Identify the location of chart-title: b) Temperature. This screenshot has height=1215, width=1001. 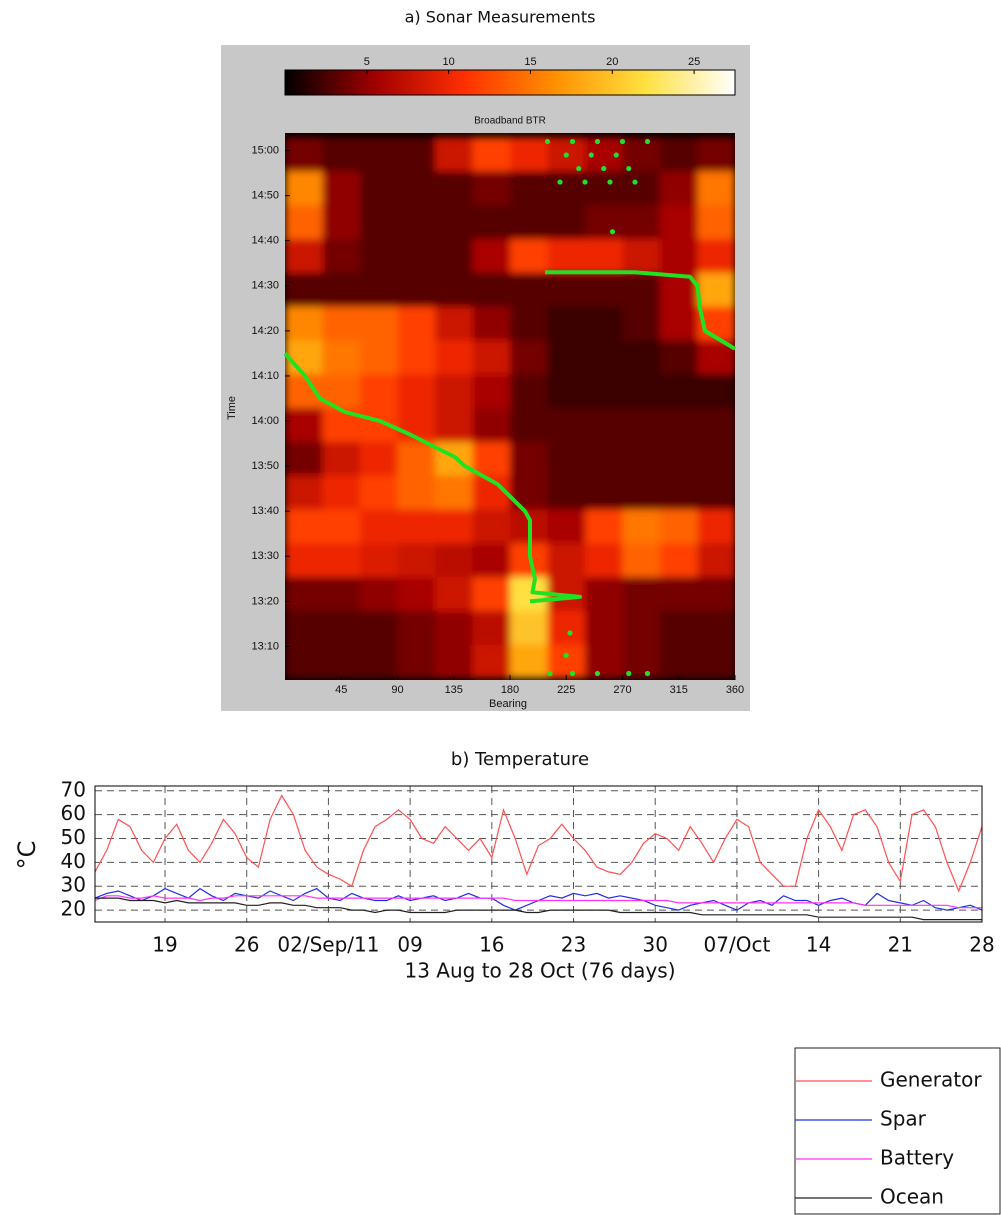
(520, 759).